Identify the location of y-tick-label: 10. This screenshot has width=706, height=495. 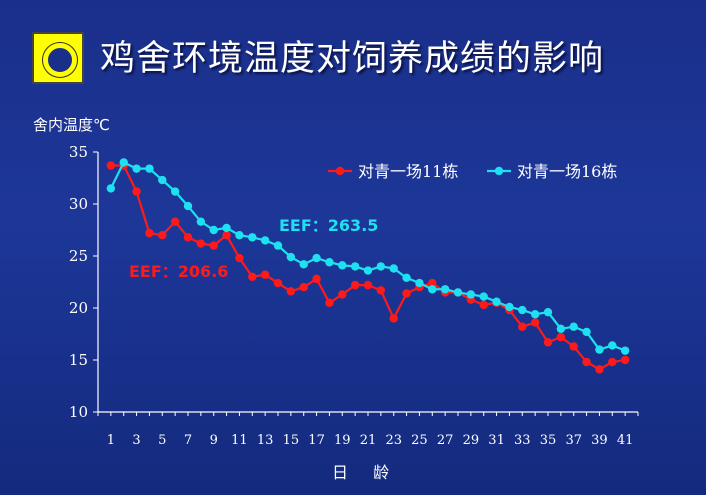
(78, 412).